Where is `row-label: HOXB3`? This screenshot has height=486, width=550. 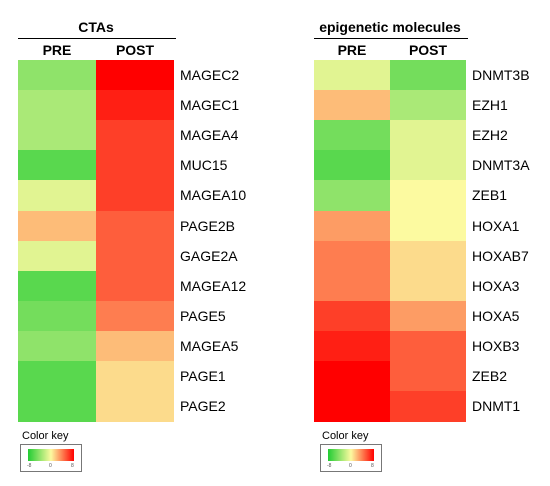 row-label: HOXB3 is located at coordinates (496, 345).